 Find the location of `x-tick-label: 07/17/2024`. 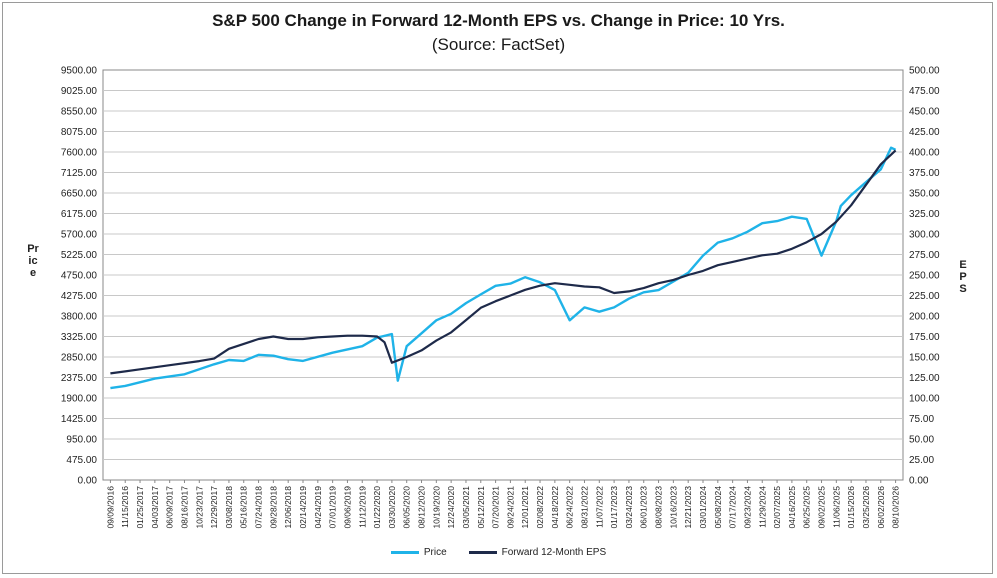

x-tick-label: 07/17/2024 is located at coordinates (733, 507).